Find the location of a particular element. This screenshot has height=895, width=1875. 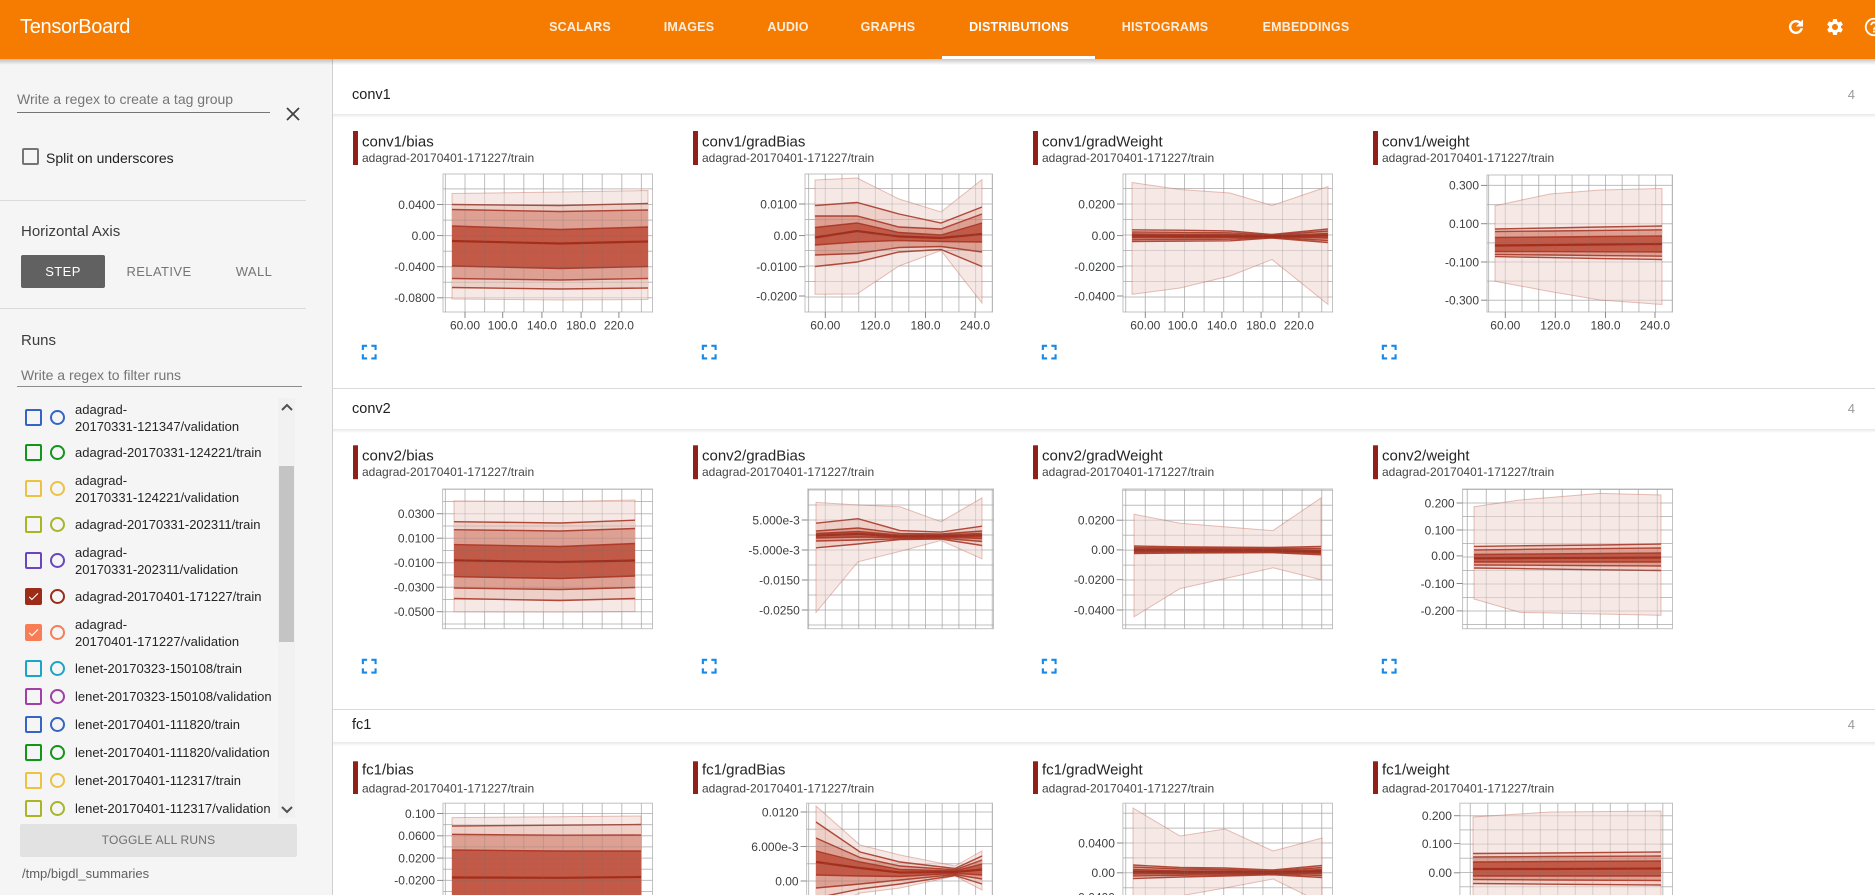

svg-text: -0.300 is located at coordinates (1462, 301).